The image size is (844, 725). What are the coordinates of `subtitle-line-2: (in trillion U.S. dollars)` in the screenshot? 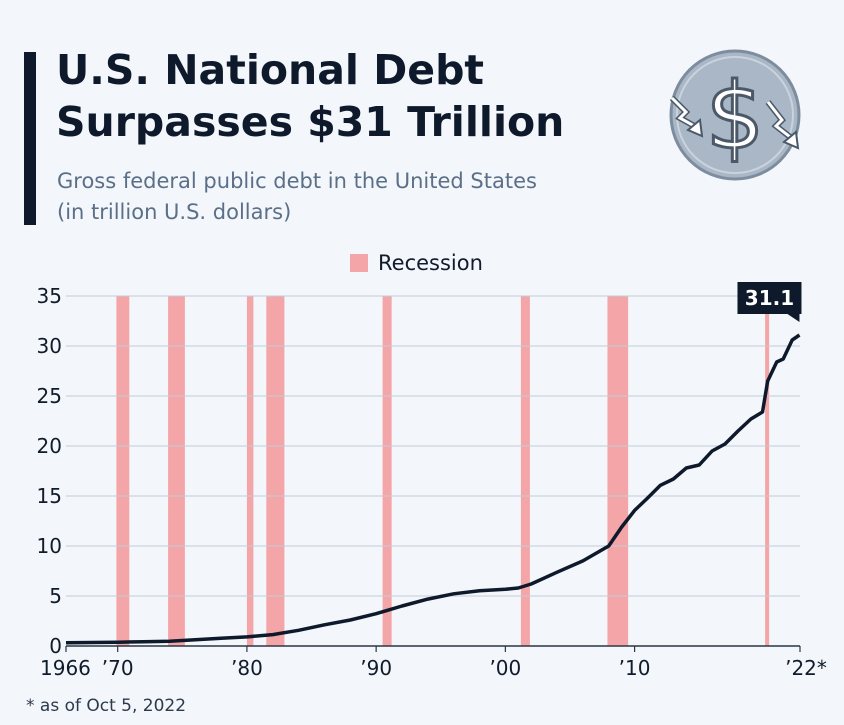 It's located at (174, 212).